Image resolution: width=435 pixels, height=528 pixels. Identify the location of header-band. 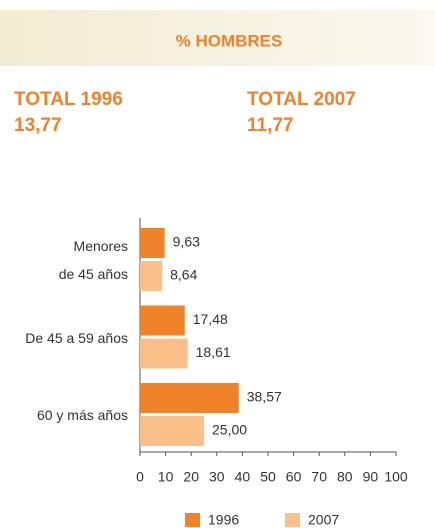
(217, 38).